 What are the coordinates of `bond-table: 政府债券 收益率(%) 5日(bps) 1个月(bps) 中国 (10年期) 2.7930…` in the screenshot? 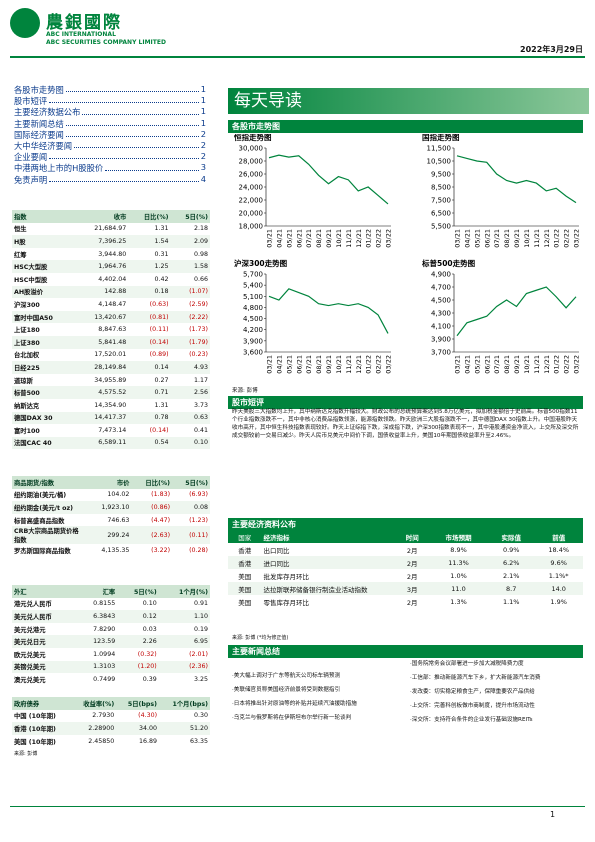 It's located at (111, 722).